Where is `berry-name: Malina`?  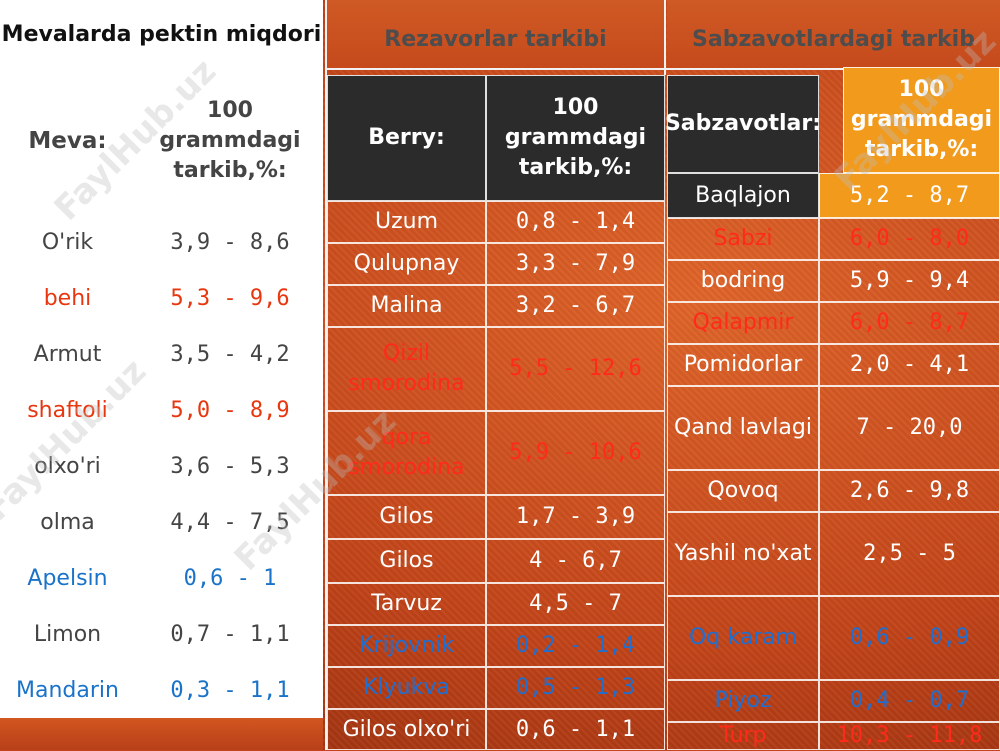
berry-name: Malina is located at coordinates (406, 306).